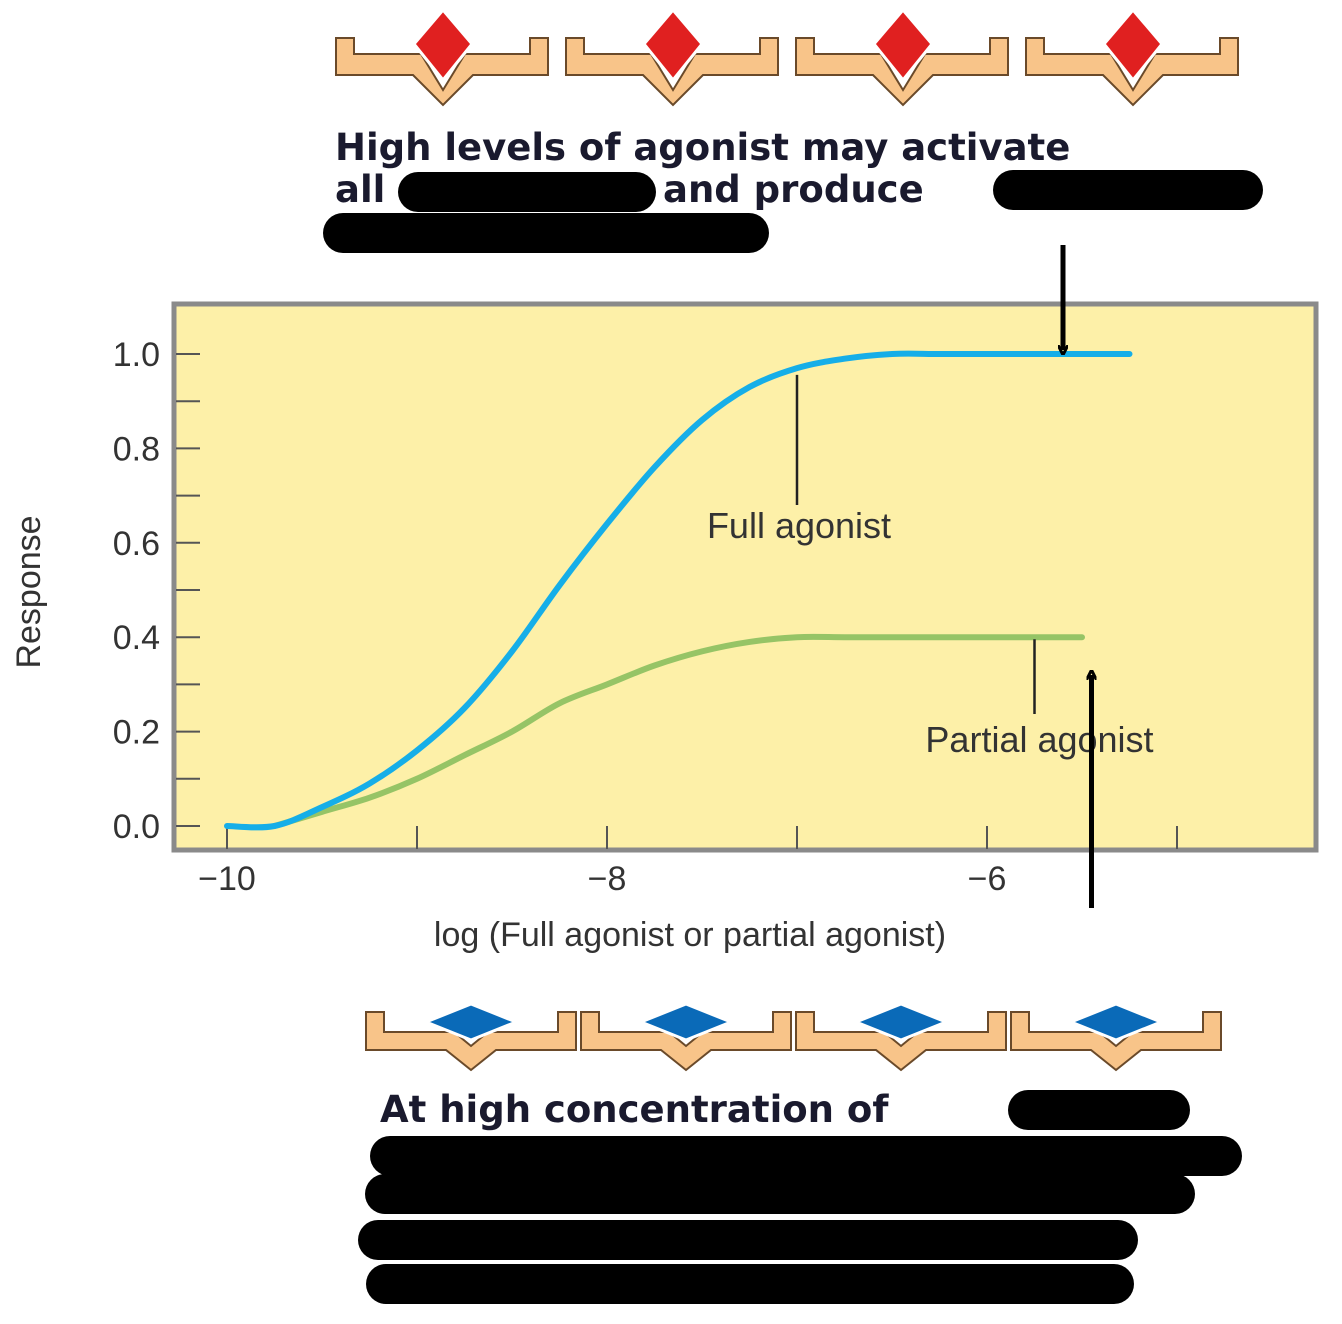 This screenshot has width=1342, height=1324. What do you see at coordinates (799, 525) in the screenshot?
I see `full-agonist-label: Full agonist` at bounding box center [799, 525].